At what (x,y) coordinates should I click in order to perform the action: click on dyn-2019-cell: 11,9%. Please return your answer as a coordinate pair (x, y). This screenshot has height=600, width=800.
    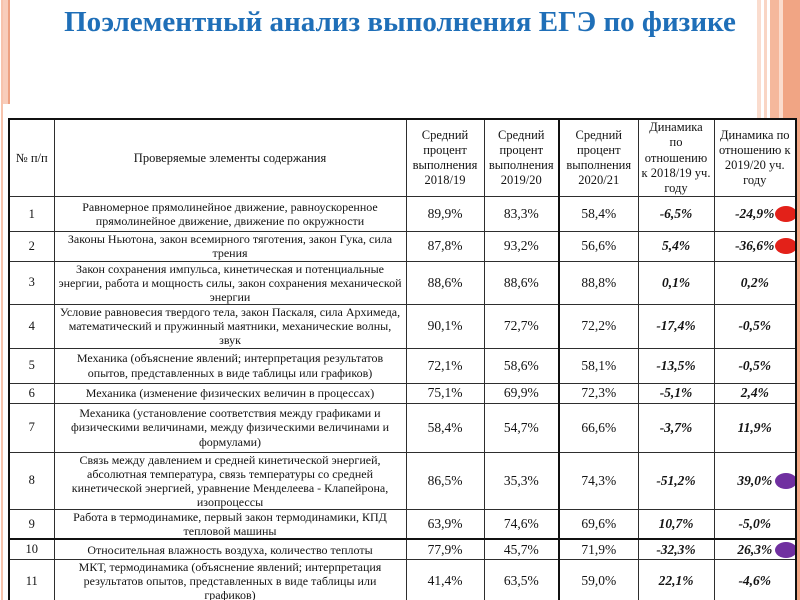
    Looking at the image, I should click on (755, 427).